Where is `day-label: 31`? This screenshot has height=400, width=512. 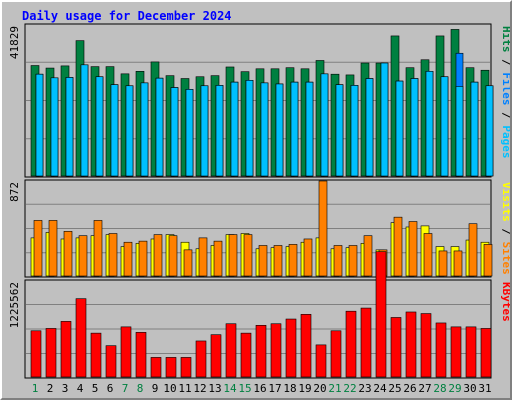 day-label: 31 is located at coordinates (484, 388).